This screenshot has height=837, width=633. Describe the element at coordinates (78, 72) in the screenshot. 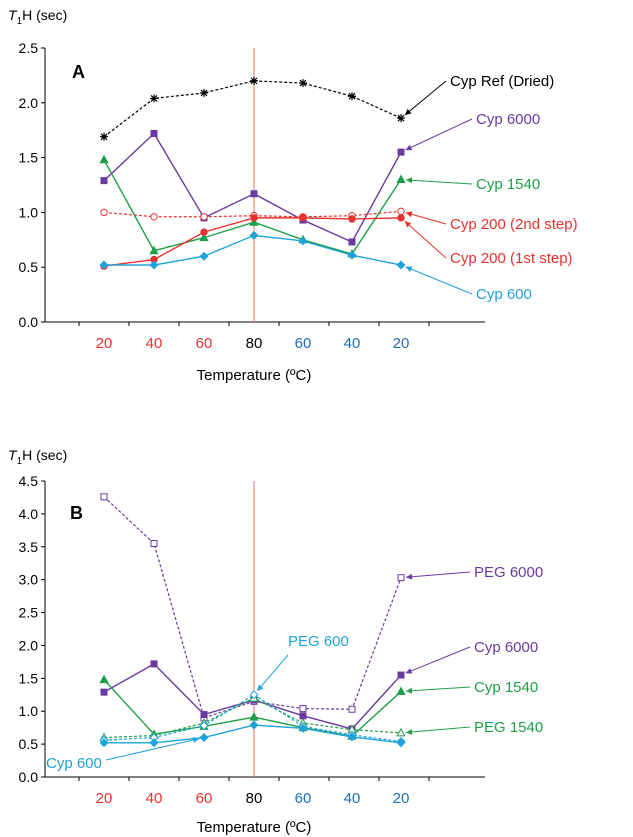

I see `panel-letter-a: A` at that location.